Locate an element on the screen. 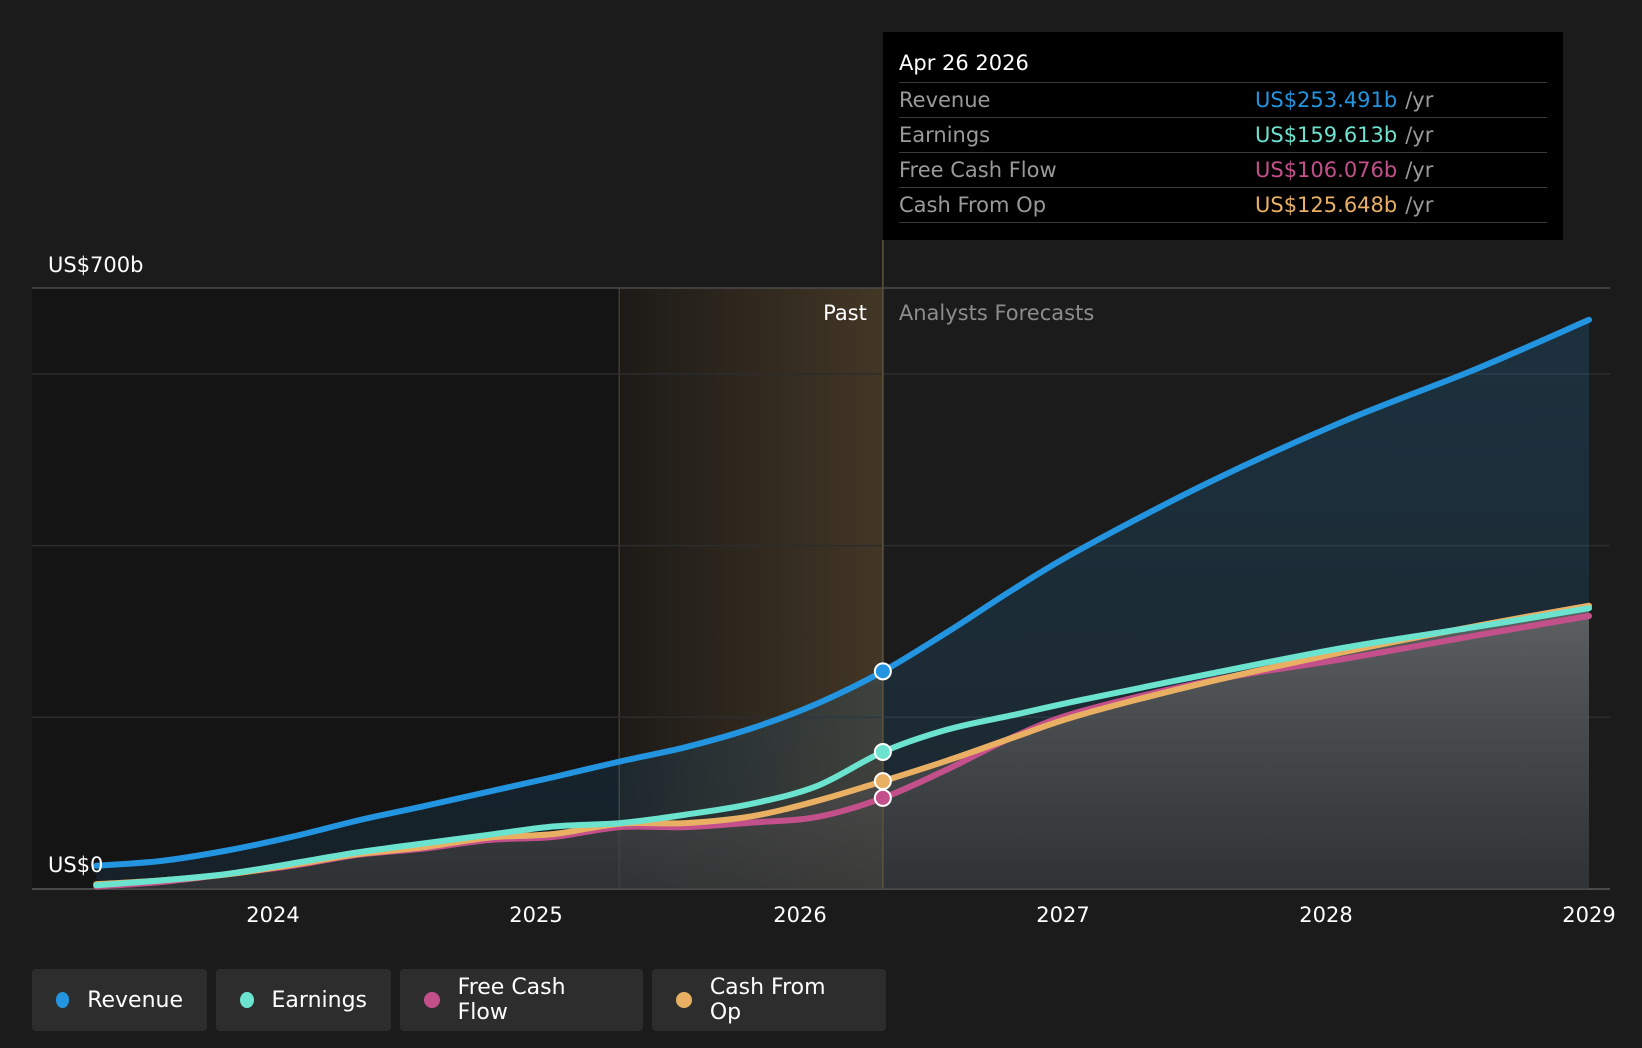 Image resolution: width=1642 pixels, height=1048 pixels. past-label: Past is located at coordinates (845, 313).